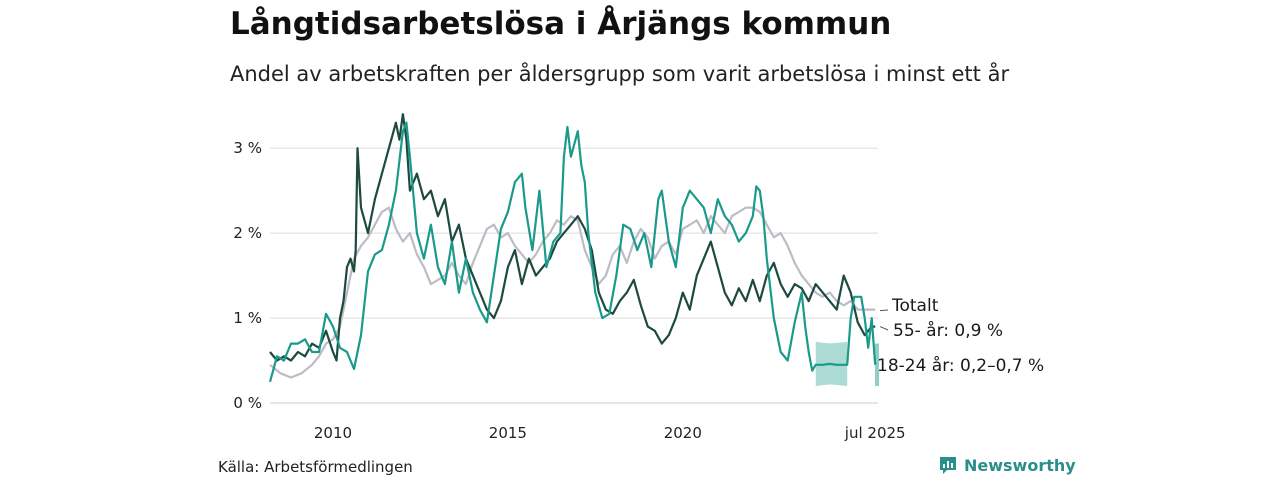  What do you see at coordinates (247, 403) in the screenshot?
I see `y-tick-label: 0 %` at bounding box center [247, 403].